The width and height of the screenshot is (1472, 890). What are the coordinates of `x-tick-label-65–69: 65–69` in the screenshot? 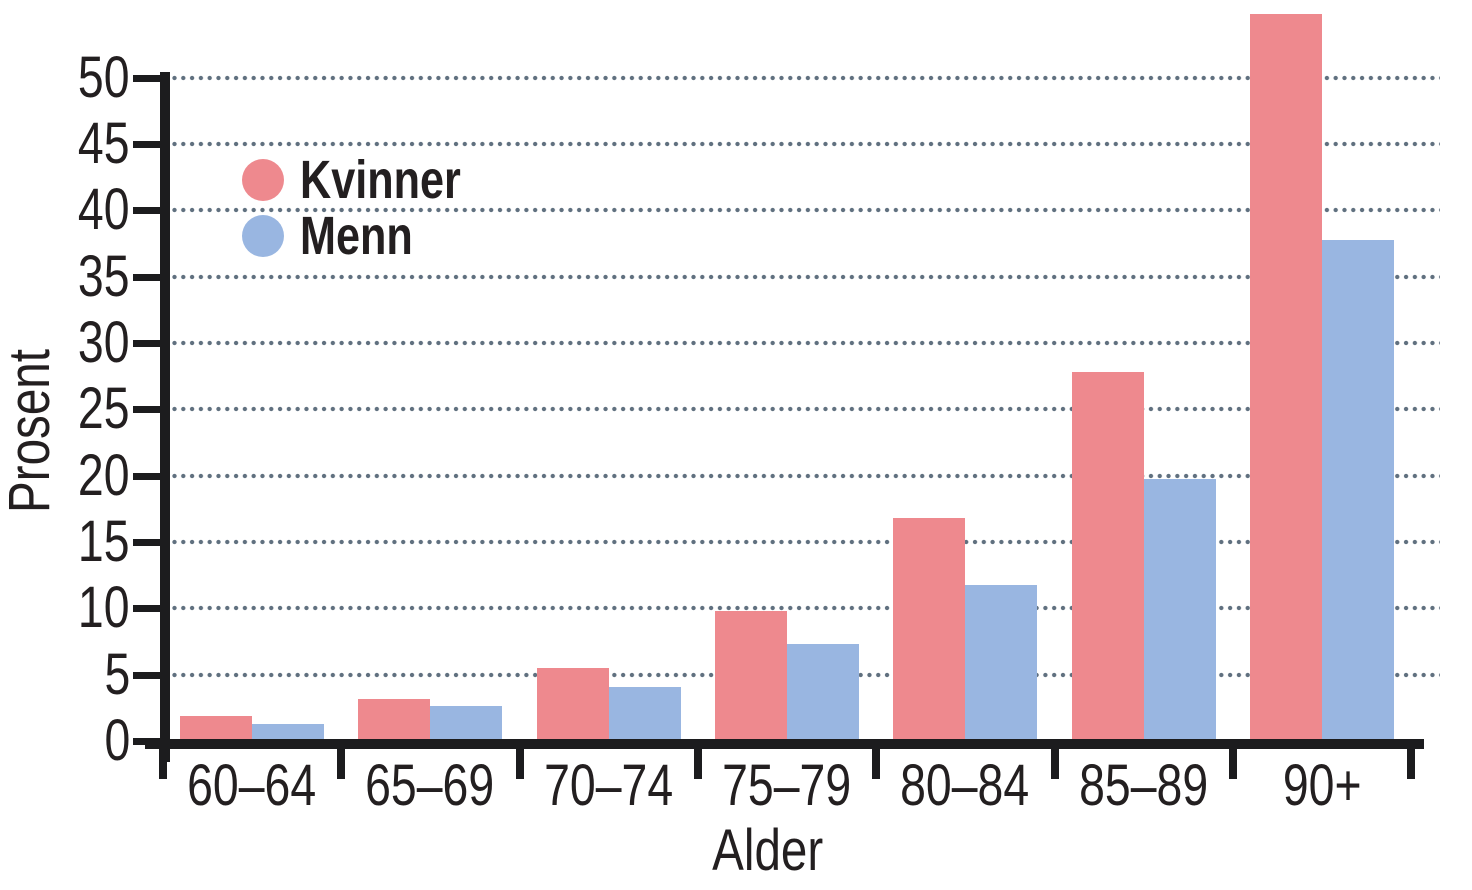 It's located at (430, 786).